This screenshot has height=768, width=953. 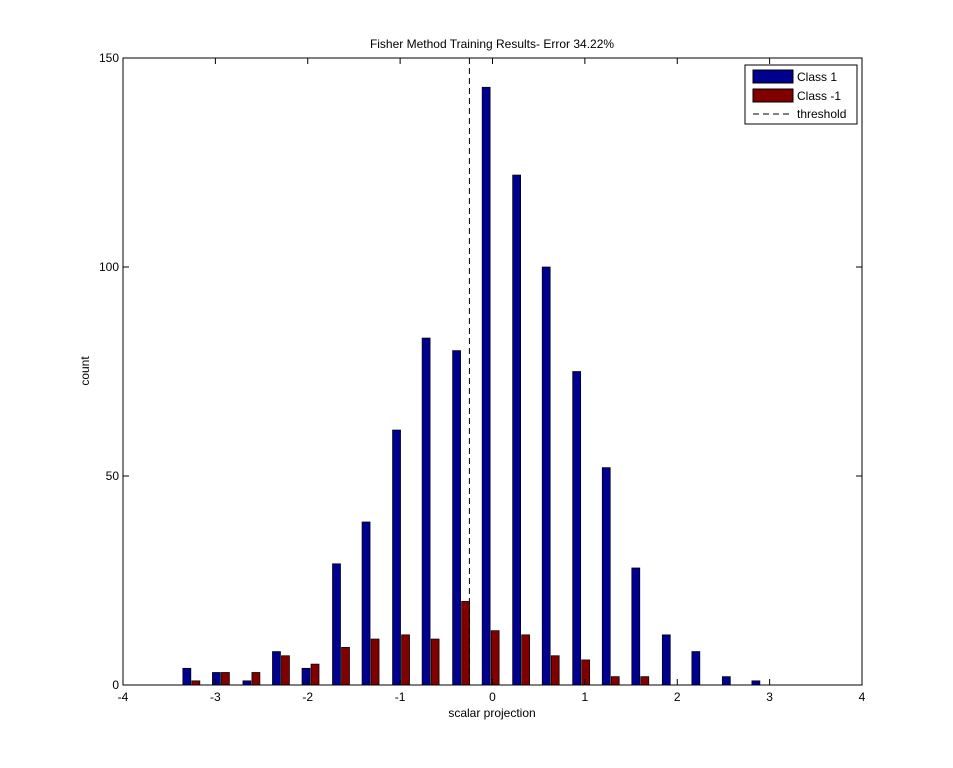 I want to click on x-tick-label: -2, so click(x=307, y=697).